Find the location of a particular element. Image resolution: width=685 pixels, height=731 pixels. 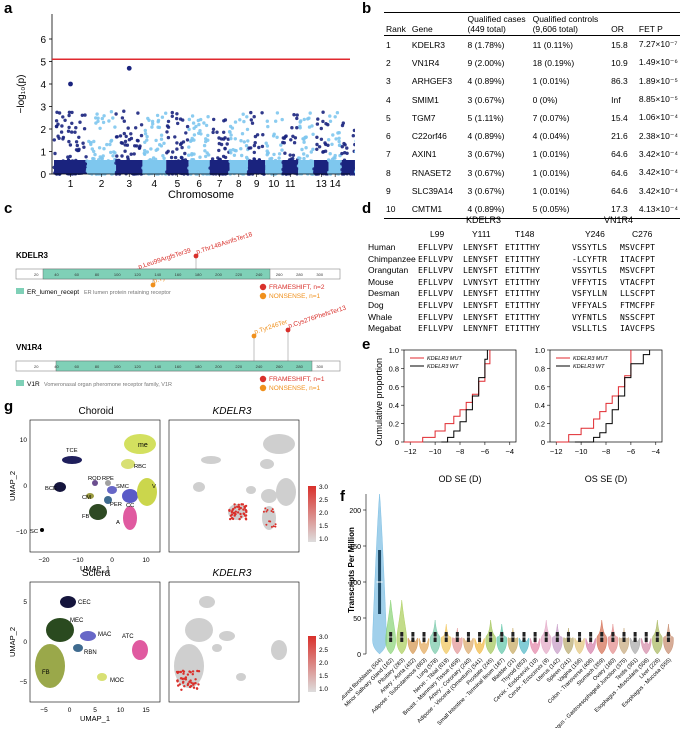

manhattan-ylabel: −log₁₀(p) is located at coordinates (21, 94).